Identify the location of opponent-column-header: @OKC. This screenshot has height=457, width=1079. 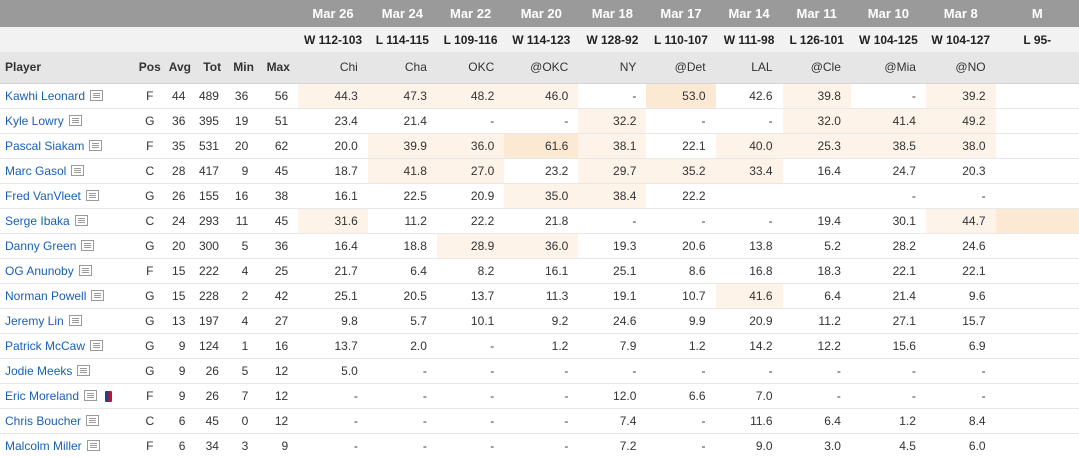
(549, 67).